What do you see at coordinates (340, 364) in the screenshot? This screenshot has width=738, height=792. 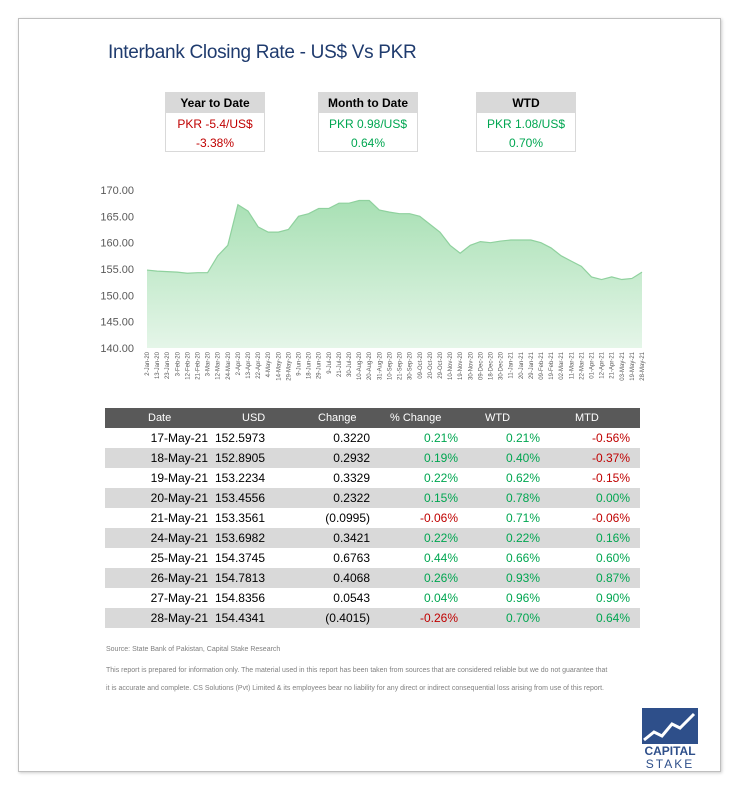 I see `x-tick-label: 21-Jul-20` at bounding box center [340, 364].